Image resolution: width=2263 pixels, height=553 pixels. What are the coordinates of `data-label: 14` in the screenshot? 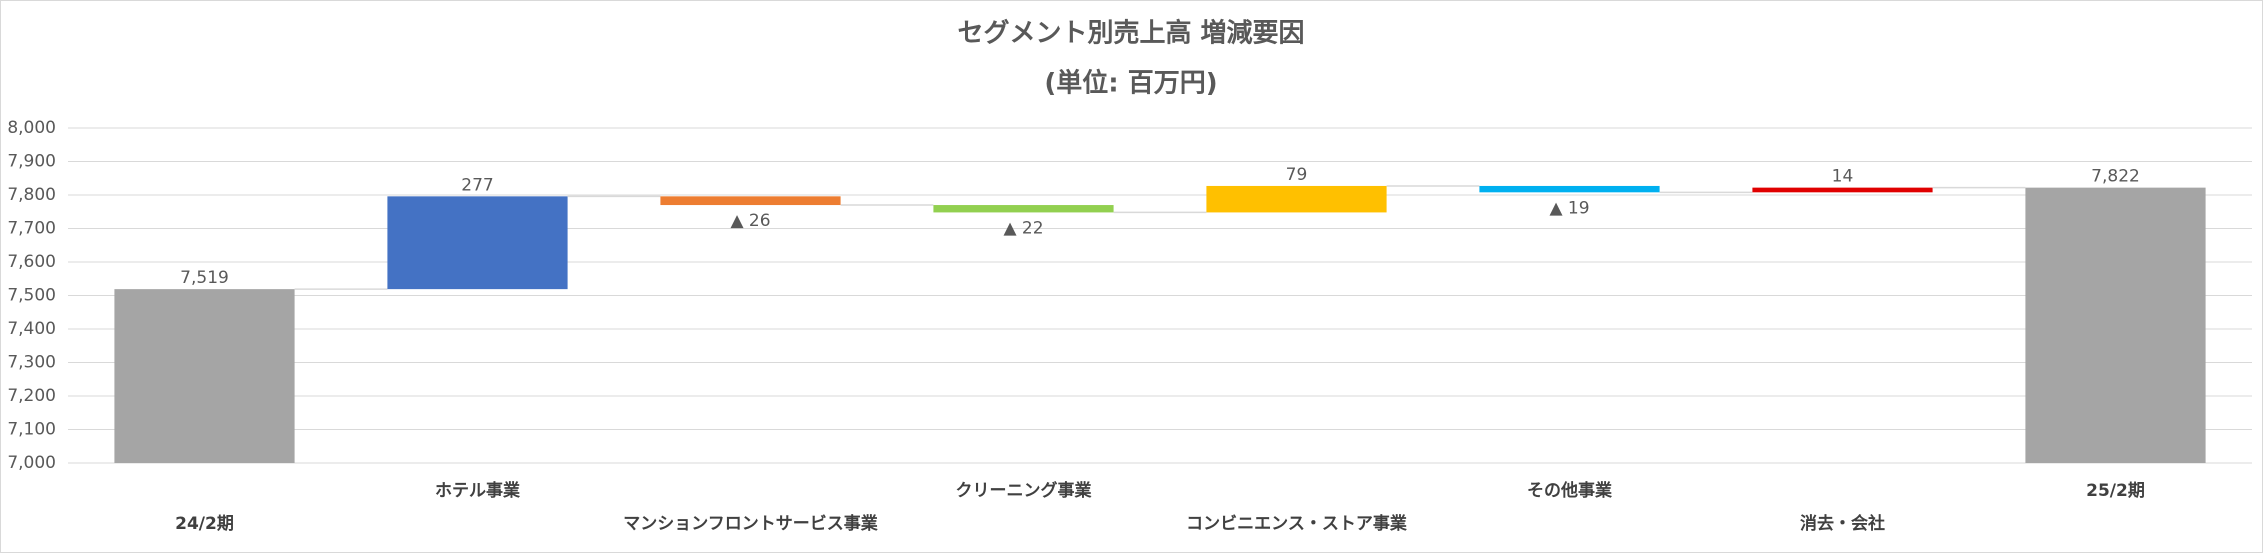 It's located at (1843, 177).